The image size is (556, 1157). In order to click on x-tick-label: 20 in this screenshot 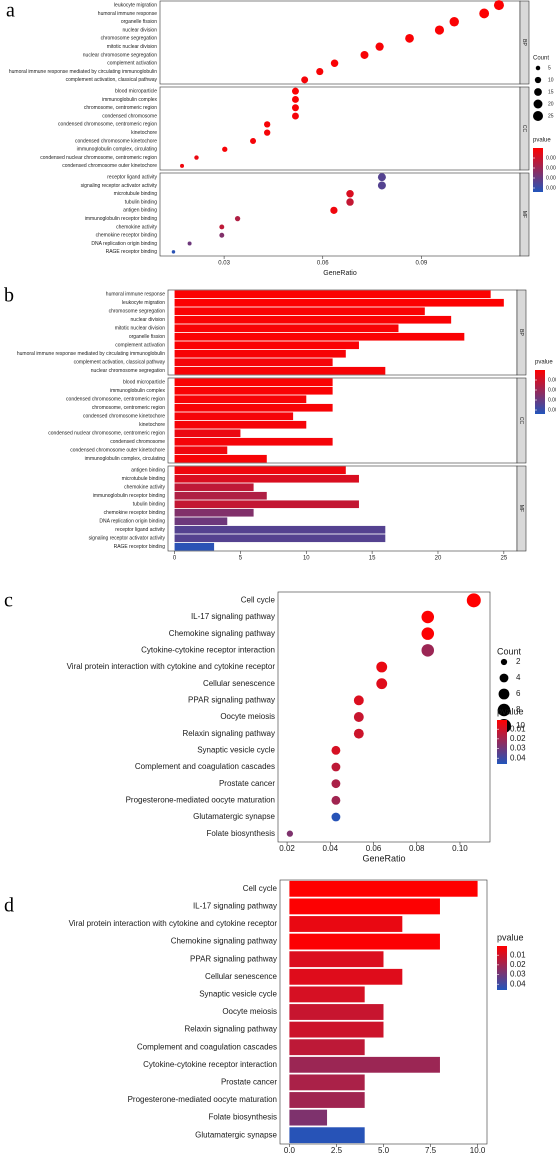, I will do `click(438, 559)`.